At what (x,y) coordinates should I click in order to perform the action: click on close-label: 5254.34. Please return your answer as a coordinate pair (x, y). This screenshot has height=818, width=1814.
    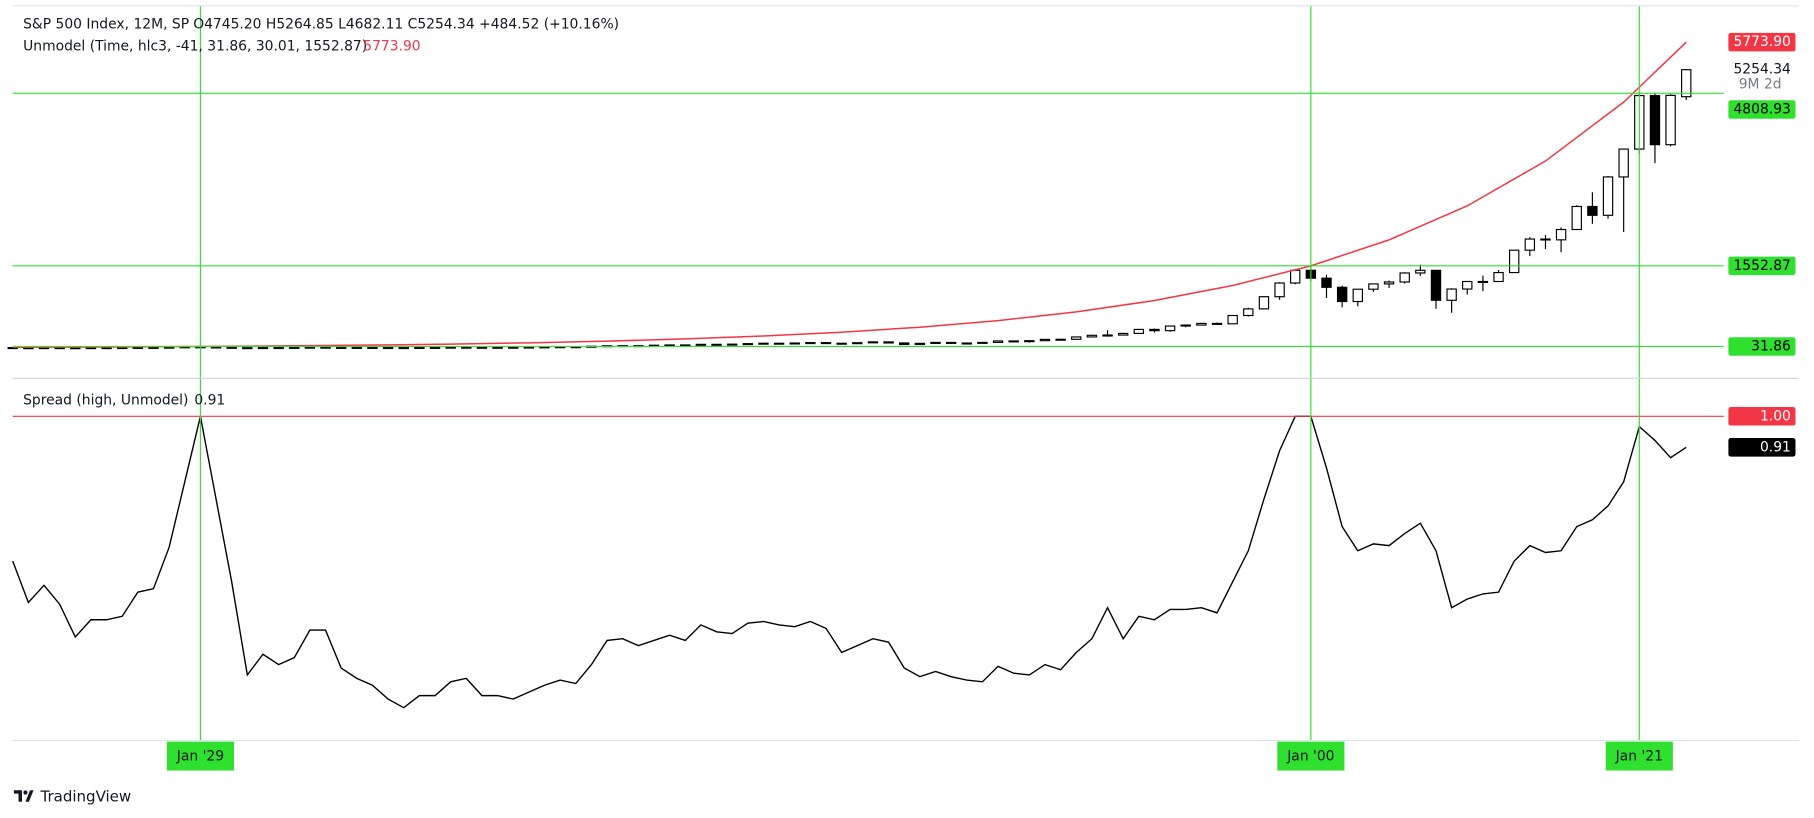
    Looking at the image, I should click on (1762, 70).